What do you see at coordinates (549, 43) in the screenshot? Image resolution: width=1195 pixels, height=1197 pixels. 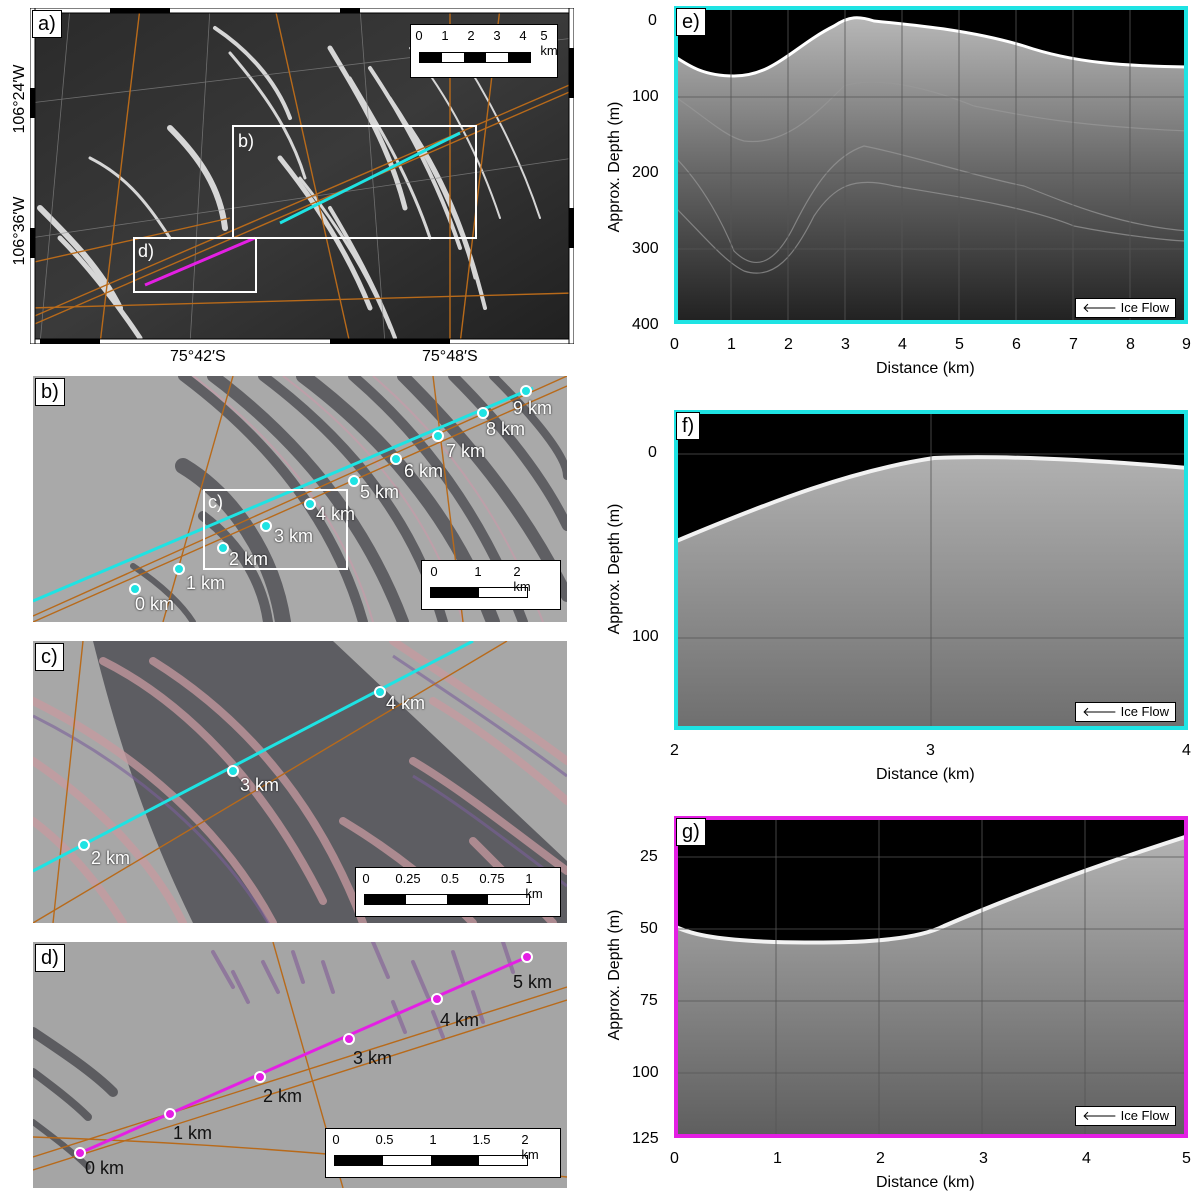 I see `scale-tick: 5 km` at bounding box center [549, 43].